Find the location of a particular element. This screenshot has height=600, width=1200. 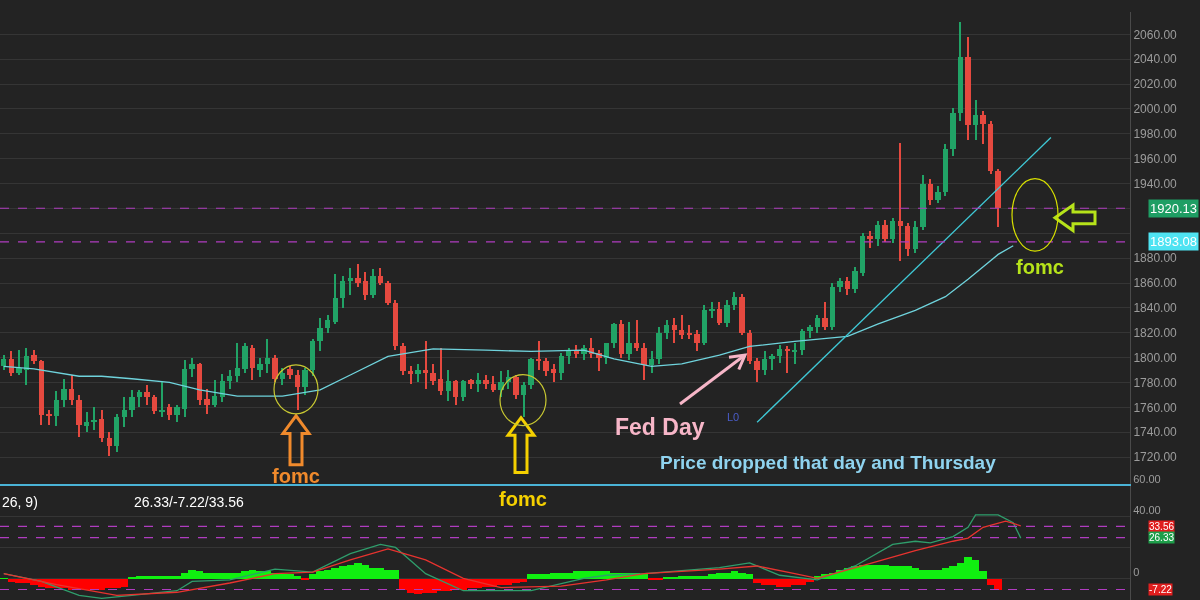

annotation: L0 is located at coordinates (733, 417).